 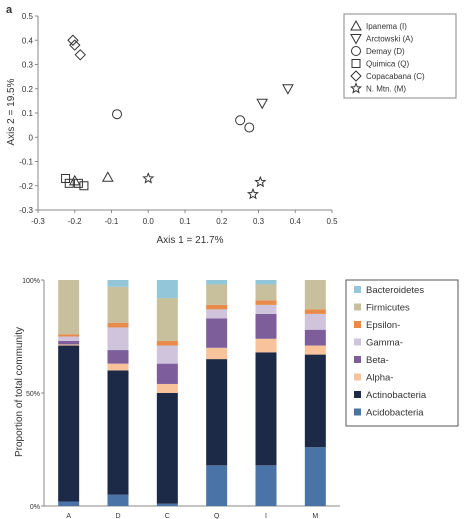 I want to click on scatter-y-tick-label: 0.4, so click(x=28, y=40).